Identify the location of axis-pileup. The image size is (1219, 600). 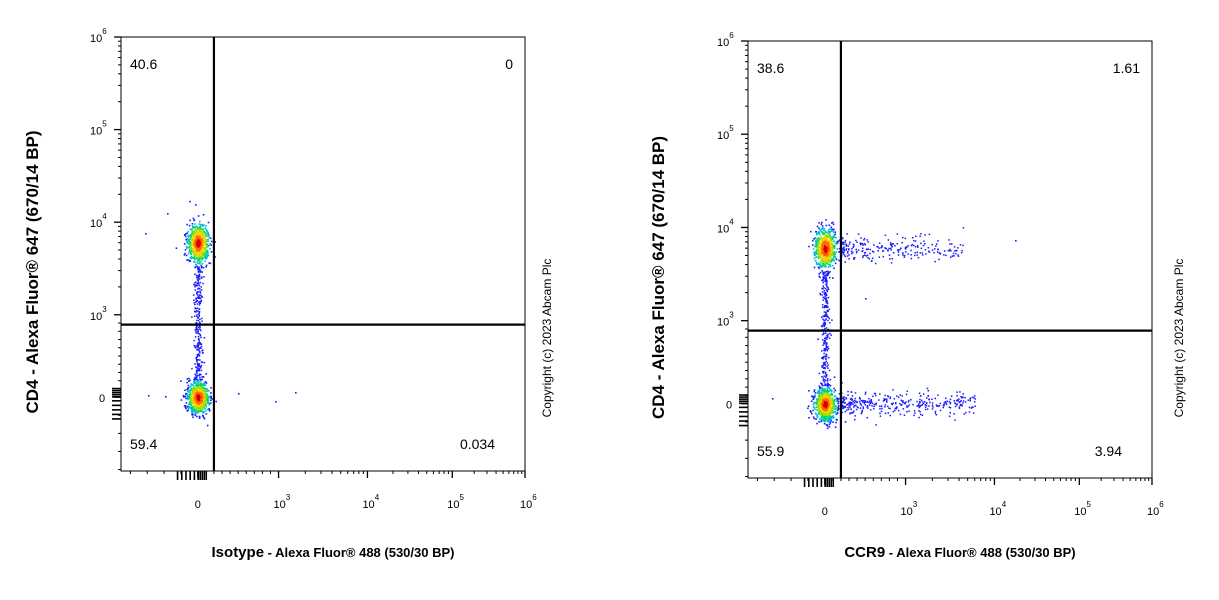
(787, 440).